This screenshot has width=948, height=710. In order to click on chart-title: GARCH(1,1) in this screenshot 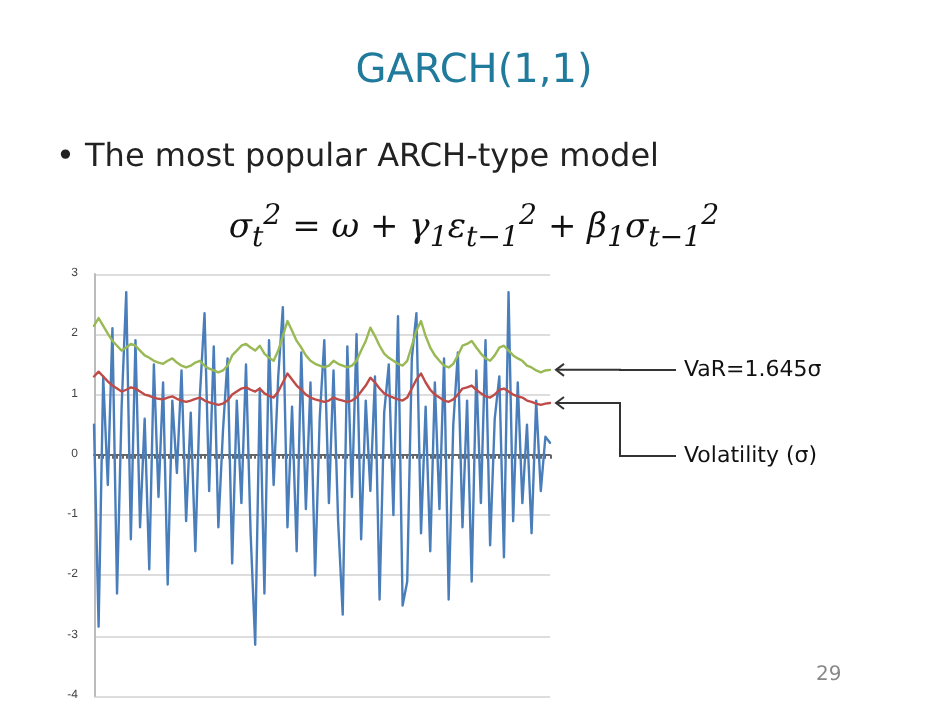, I will do `click(474, 68)`.